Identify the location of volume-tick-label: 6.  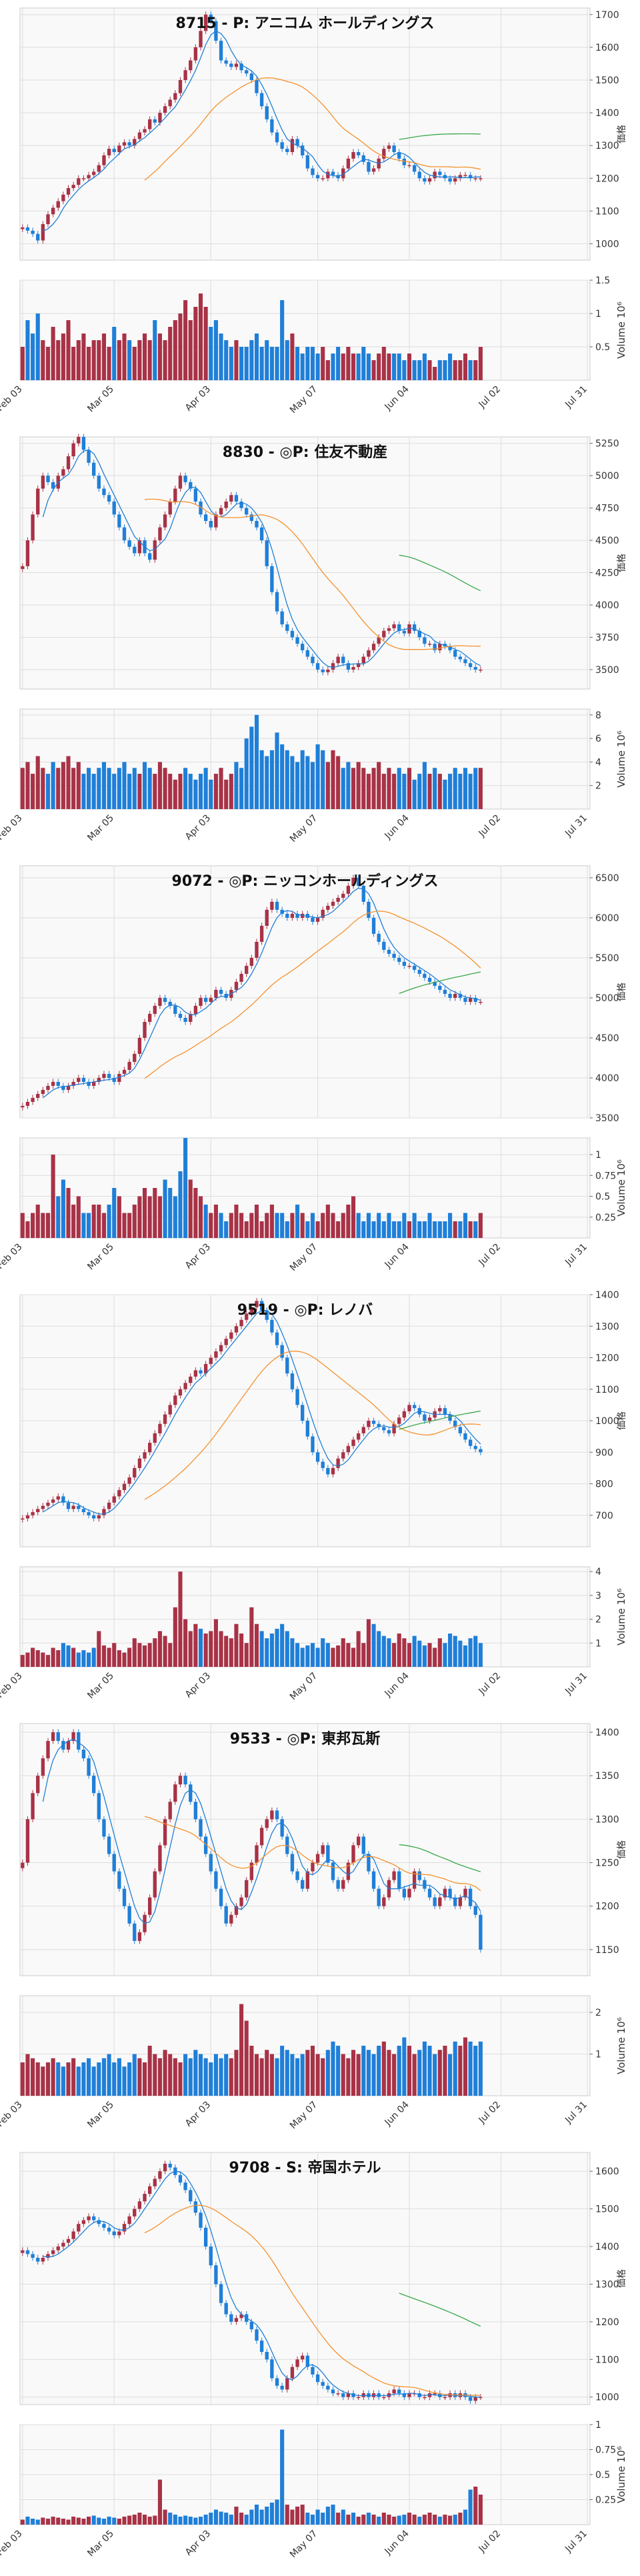
(598, 739).